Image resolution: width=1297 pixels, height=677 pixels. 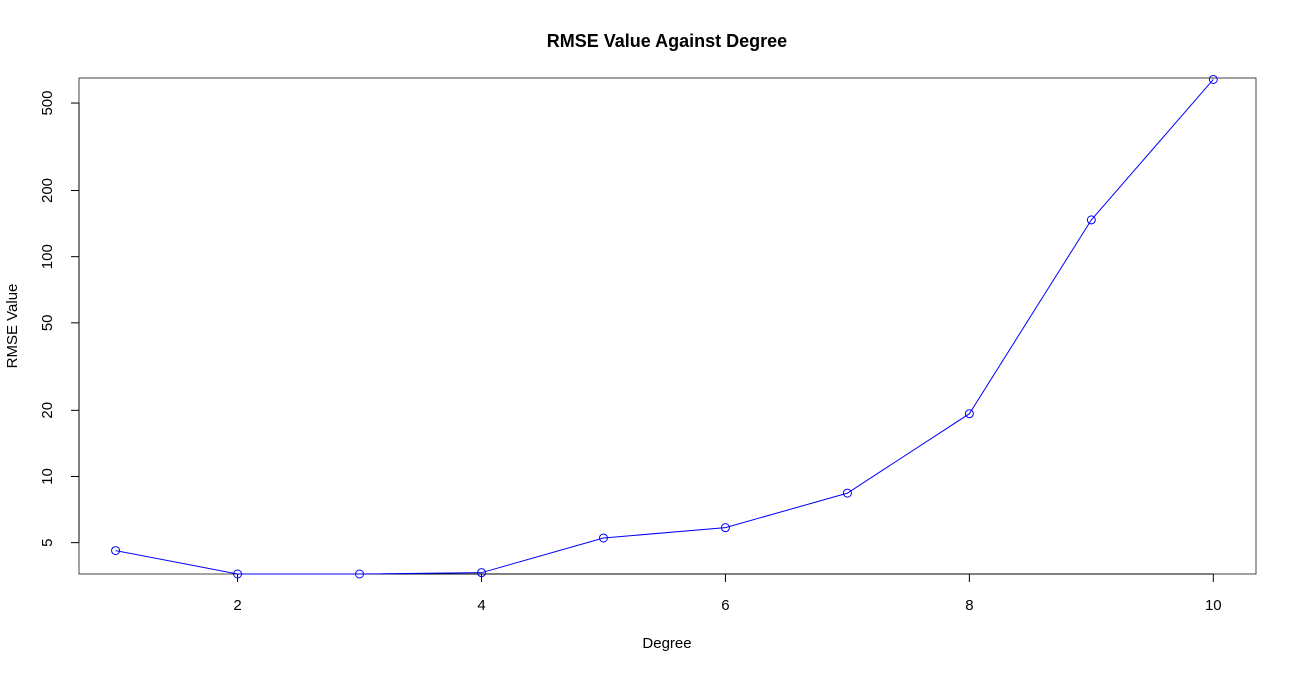 What do you see at coordinates (47, 190) in the screenshot?
I see `y-tick-label: 200` at bounding box center [47, 190].